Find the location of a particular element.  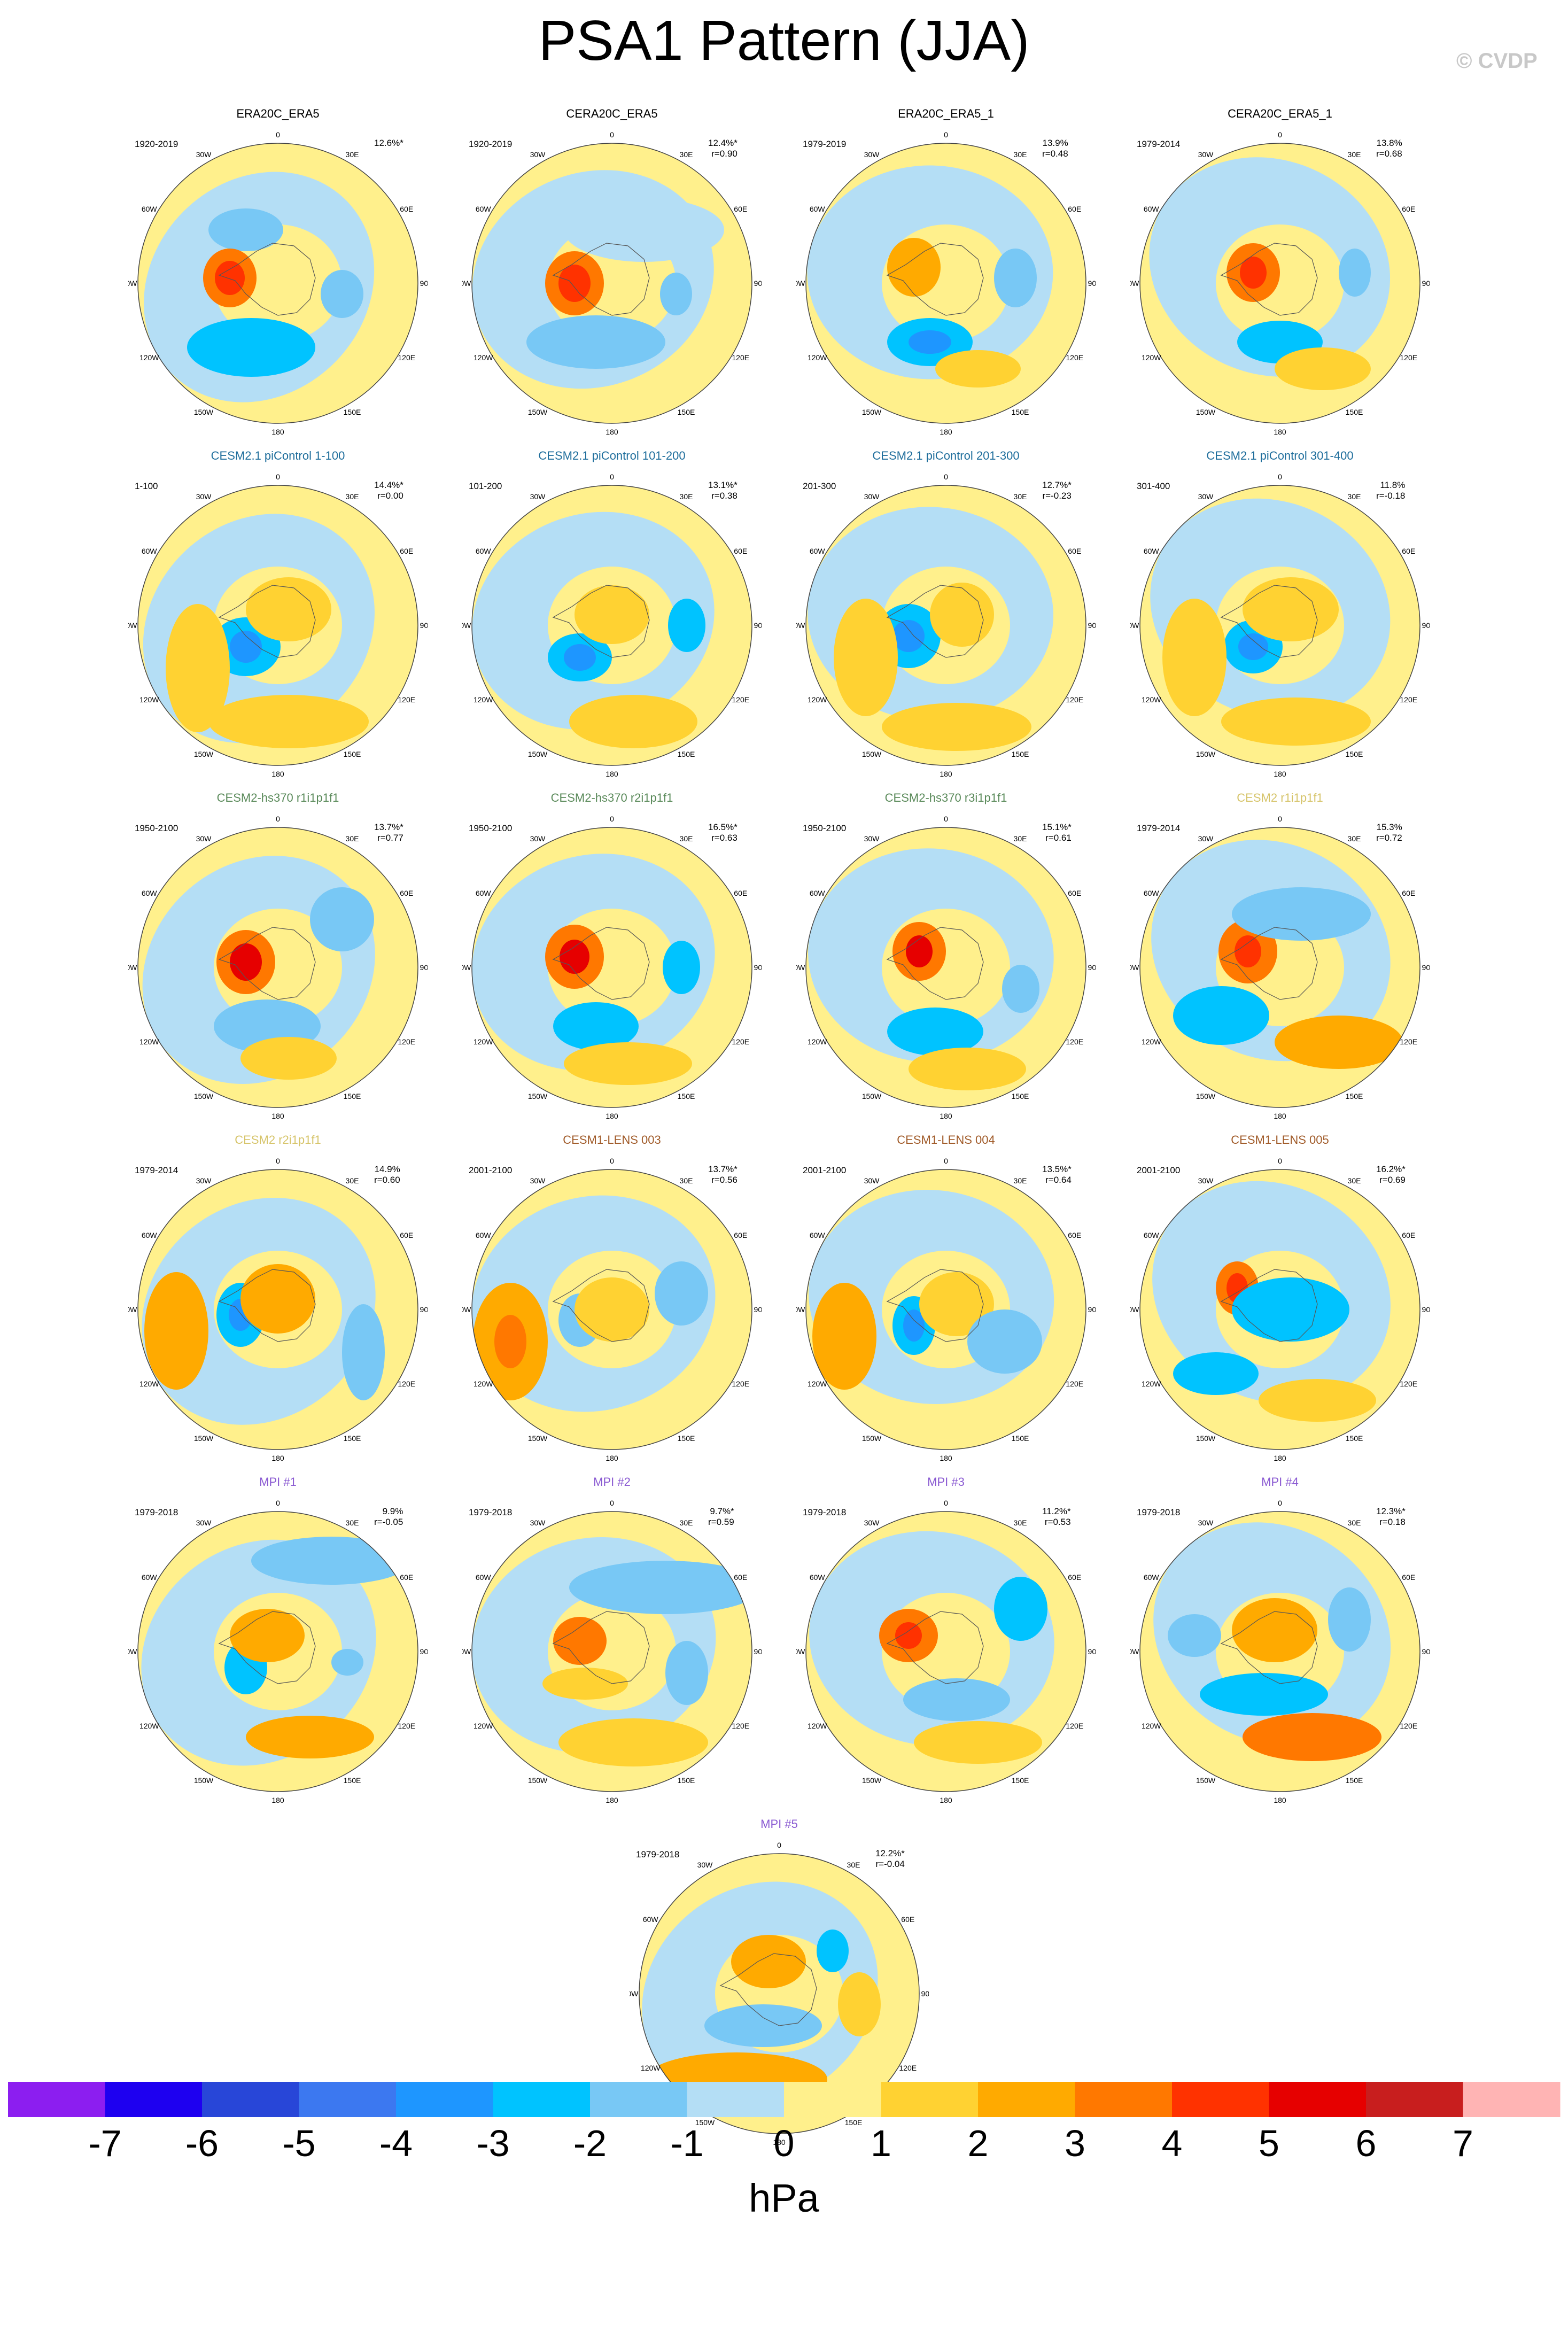

panel-period: 1979-2014 is located at coordinates (157, 1170).